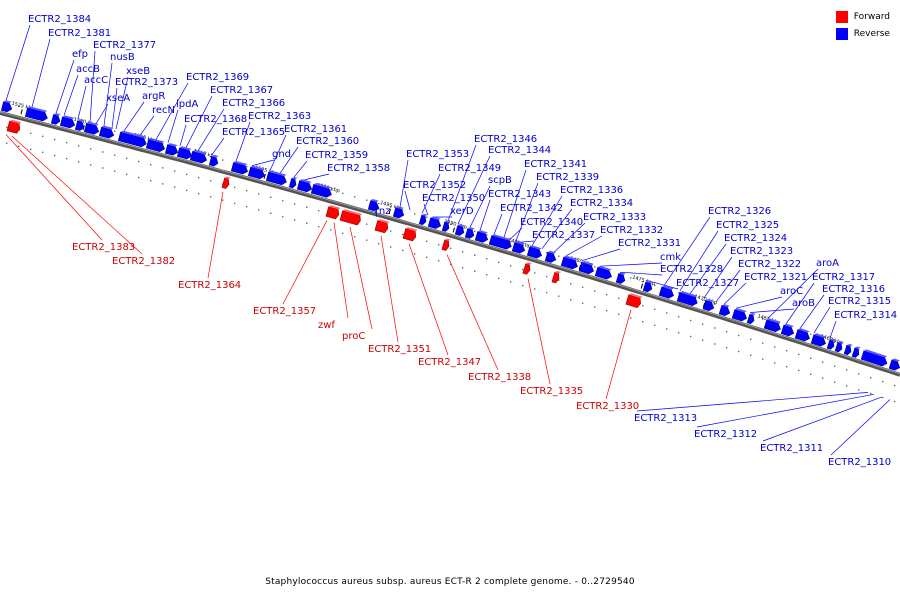 This screenshot has height=600, width=900. What do you see at coordinates (59, 19) in the screenshot?
I see `reverse-gene-label: ECTR2_1384` at bounding box center [59, 19].